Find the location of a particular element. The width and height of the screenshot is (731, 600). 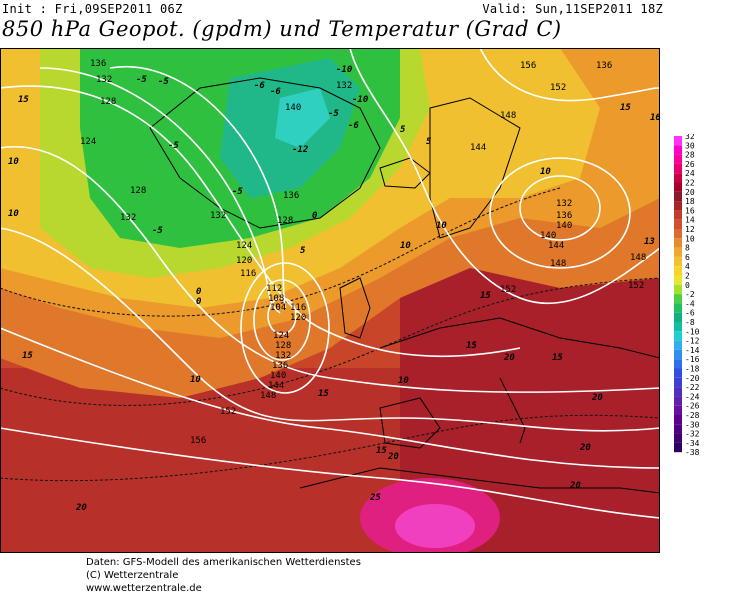

valid-time: Valid: Sun,11SEP2011 18Z is located at coordinates (572, 9).